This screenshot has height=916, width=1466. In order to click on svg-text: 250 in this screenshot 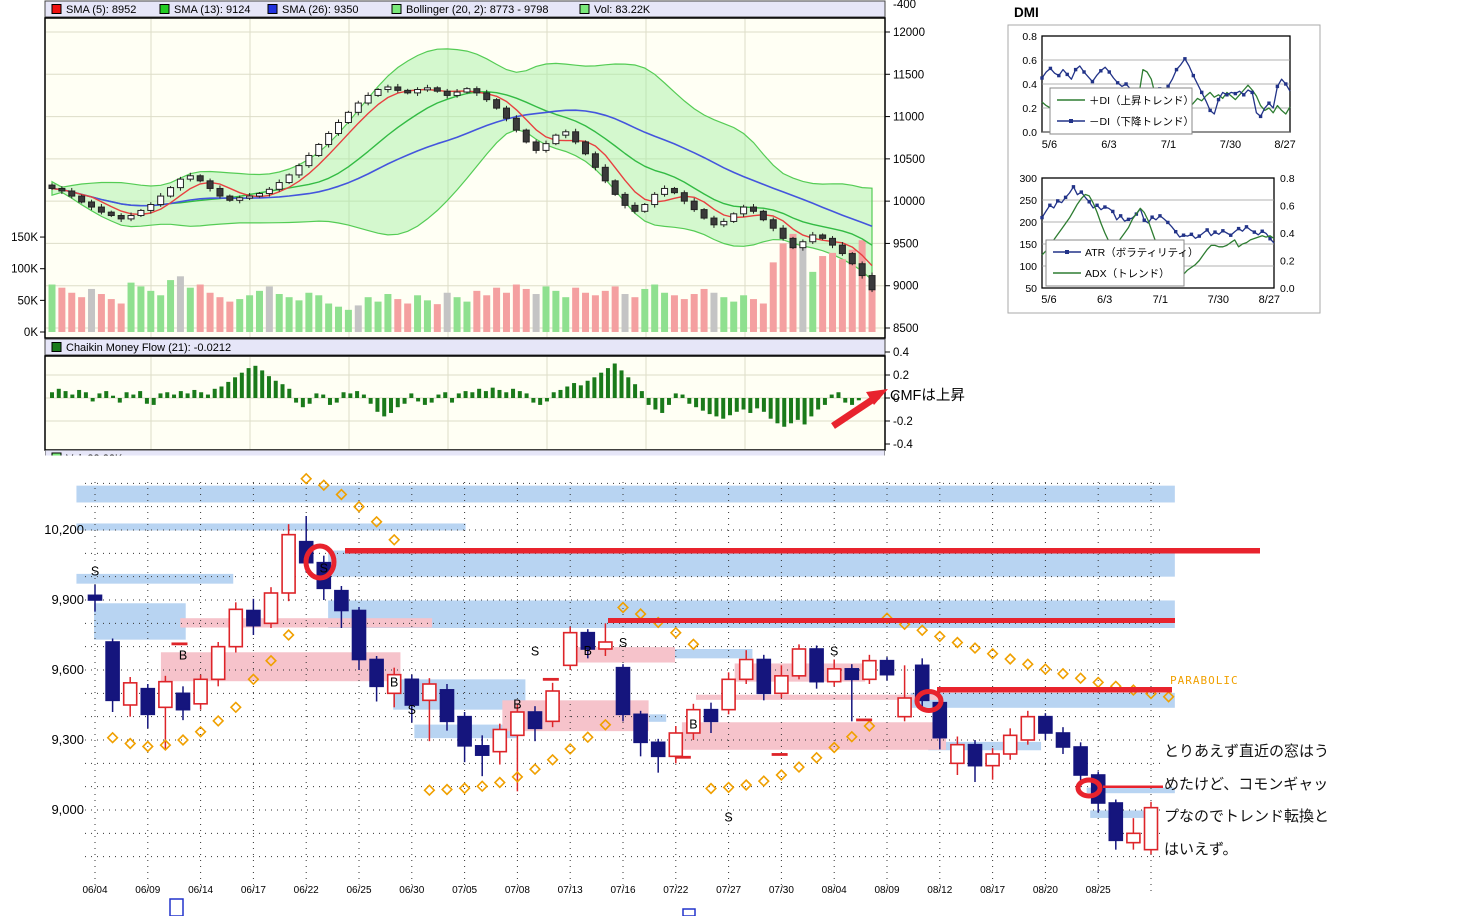, I will do `click(1028, 201)`.